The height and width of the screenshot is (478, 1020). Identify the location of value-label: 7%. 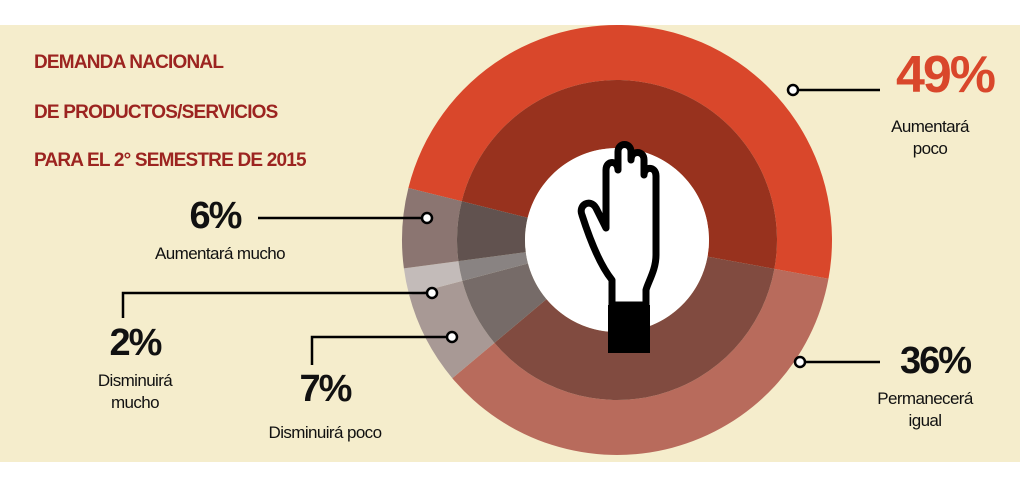
(326, 389).